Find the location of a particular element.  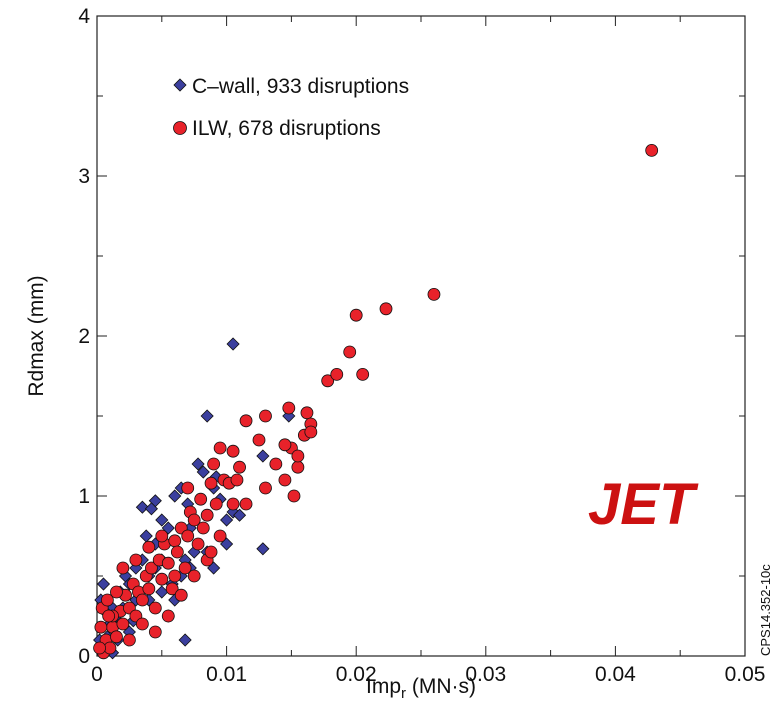

jet-logo: JET is located at coordinates (643, 504).